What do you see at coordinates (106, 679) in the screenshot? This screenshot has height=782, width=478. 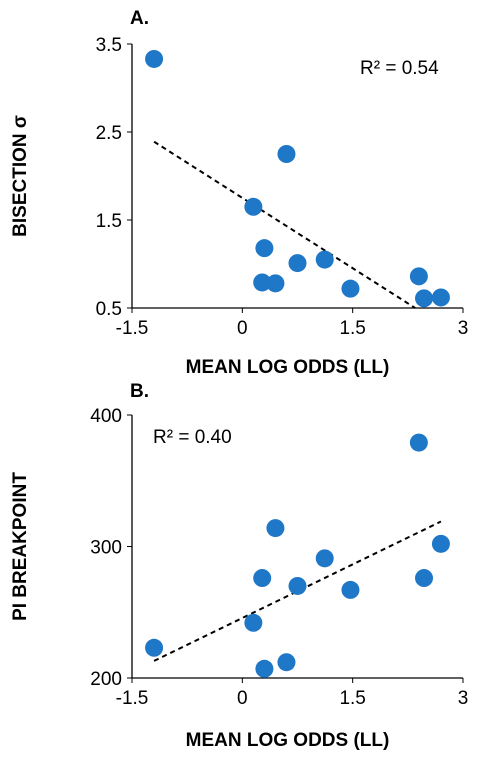 I see `panel-b-y-tick-label: 200` at bounding box center [106, 679].